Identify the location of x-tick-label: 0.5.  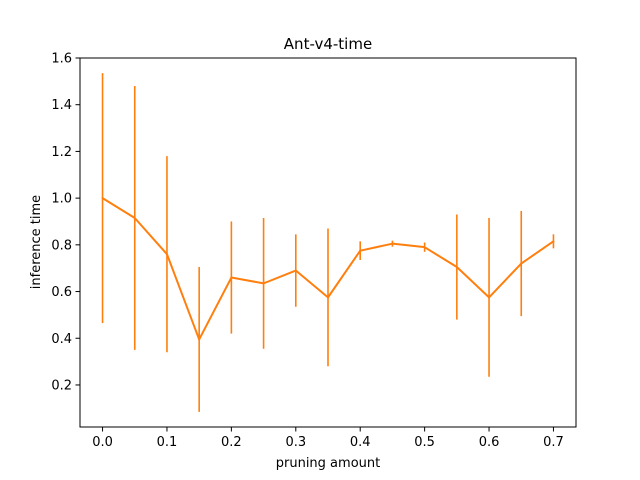
(424, 442).